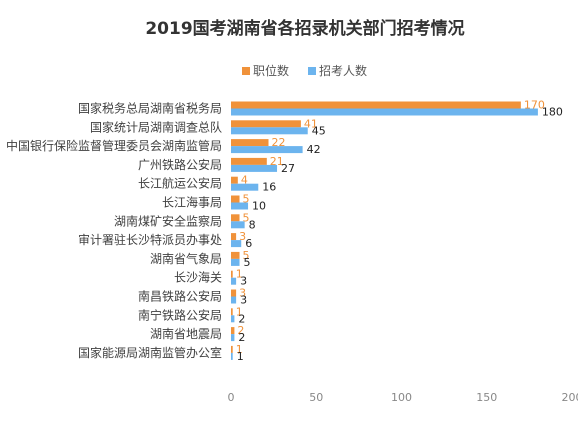  What do you see at coordinates (192, 202) in the screenshot?
I see `category-label: 长江海事局` at bounding box center [192, 202].